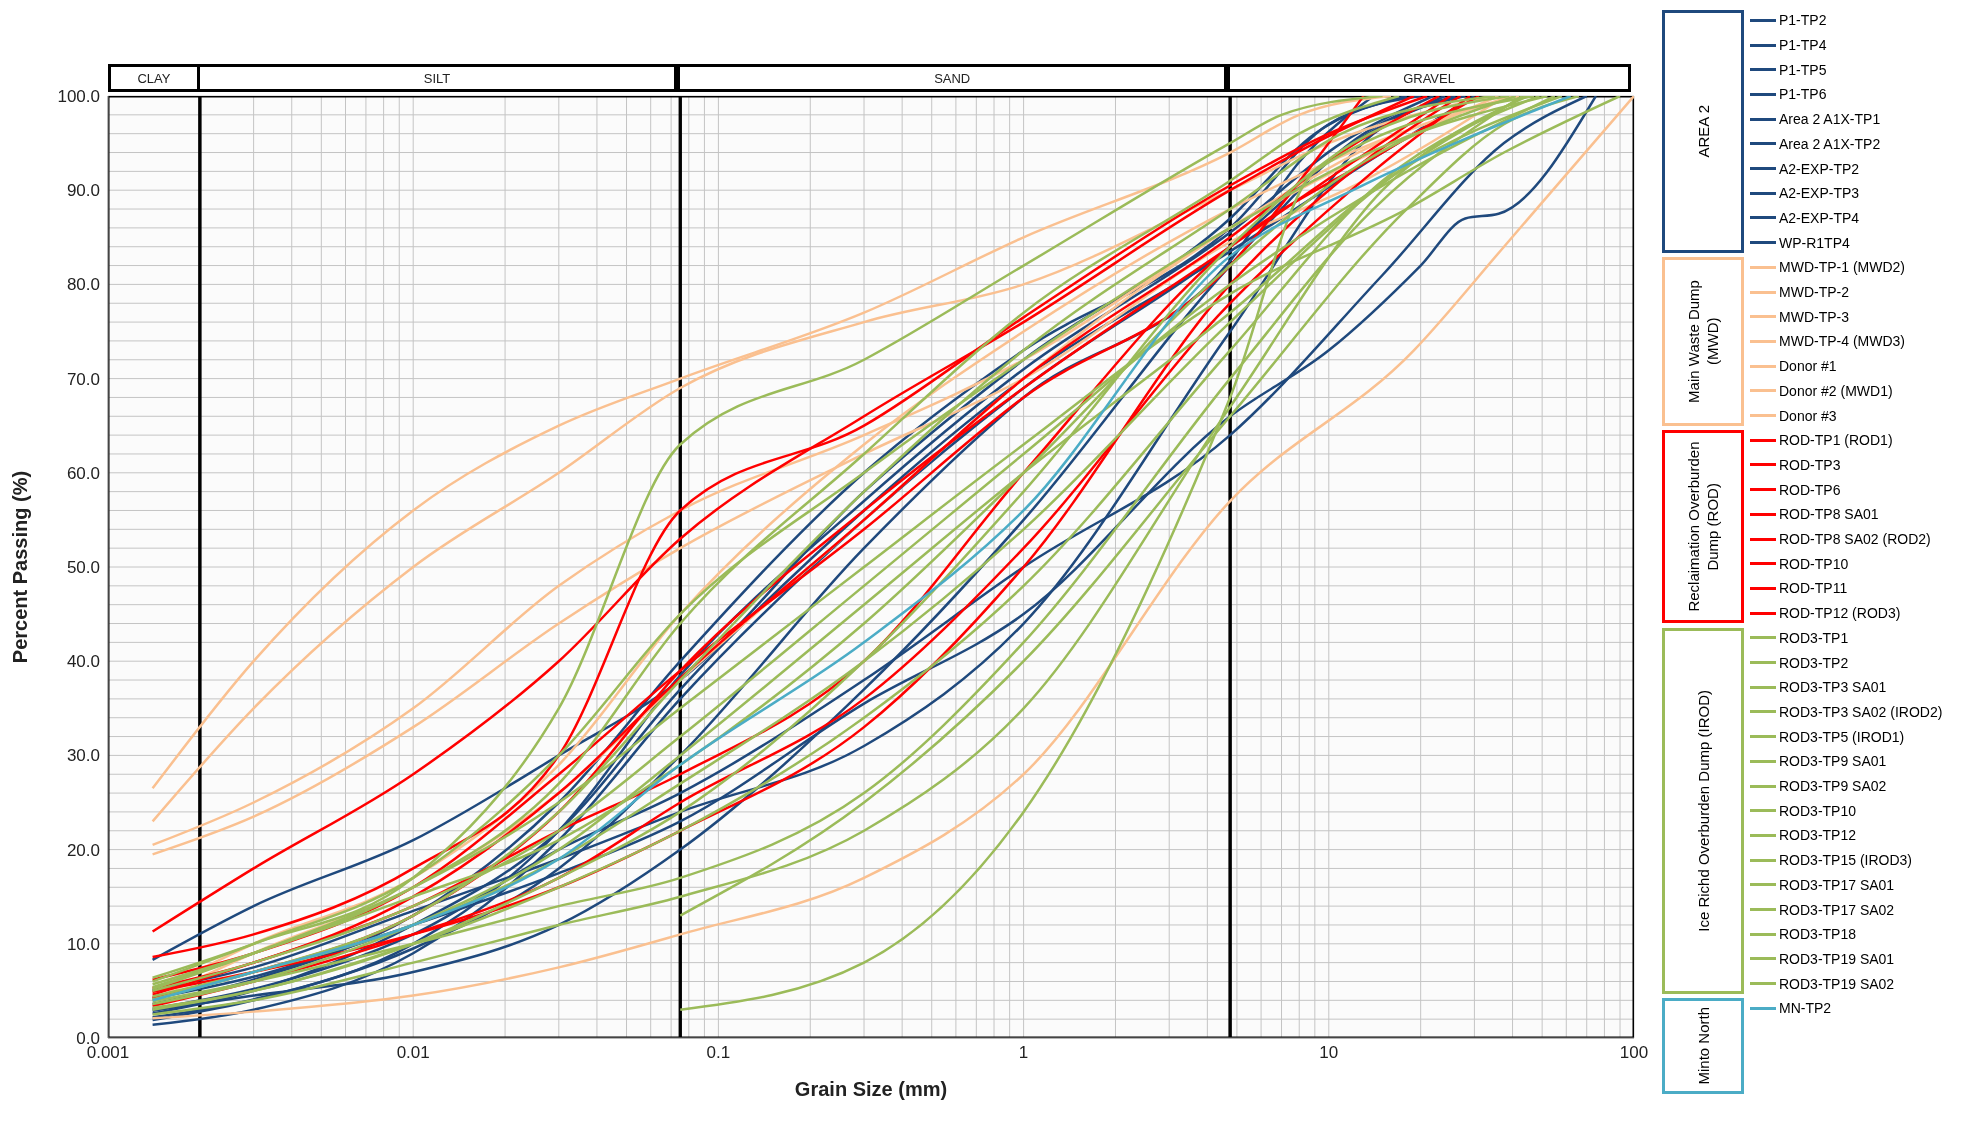 This screenshot has height=1126, width=1986. Describe the element at coordinates (83, 944) in the screenshot. I see `y-tick-label: 10.0` at that location.